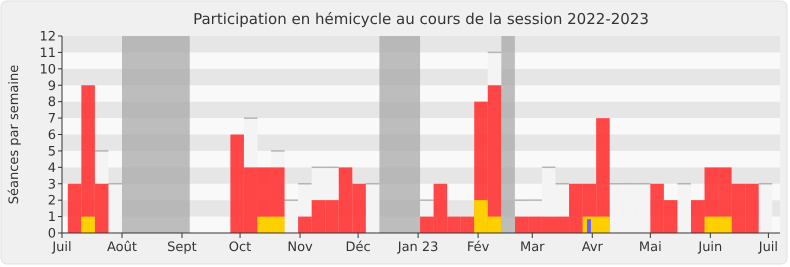  Describe the element at coordinates (52, 102) in the screenshot. I see `y-tick-label: 8` at that location.